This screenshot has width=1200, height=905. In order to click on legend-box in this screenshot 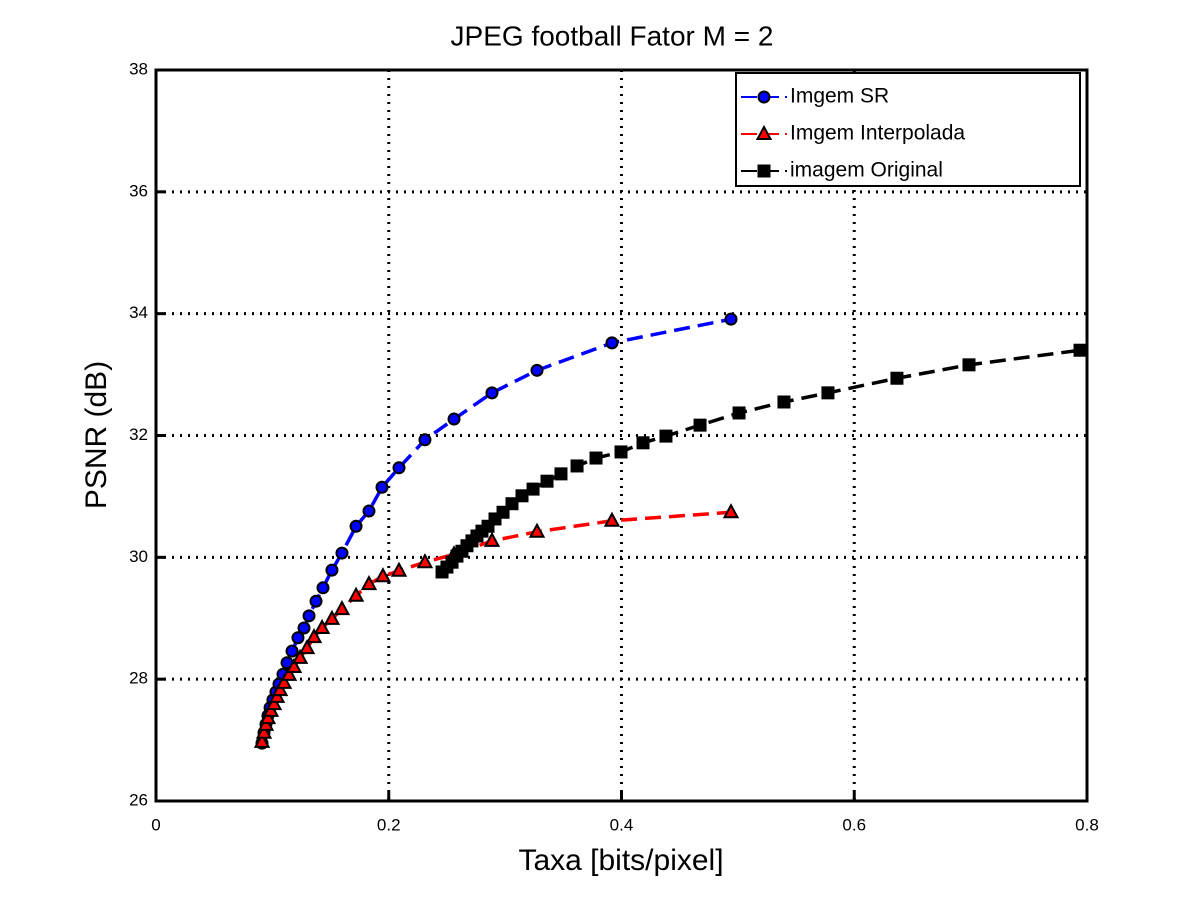, I will do `click(908, 129)`.